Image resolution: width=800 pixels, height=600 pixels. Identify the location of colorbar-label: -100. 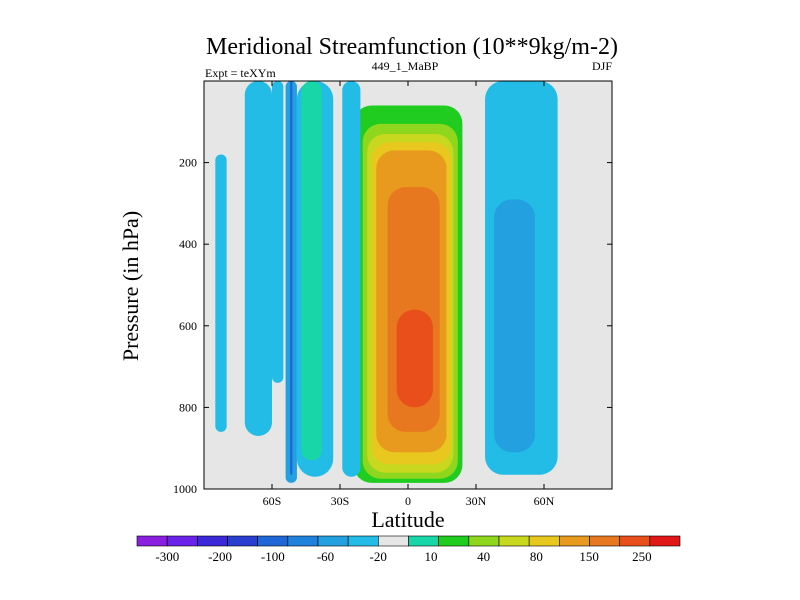
(273, 556).